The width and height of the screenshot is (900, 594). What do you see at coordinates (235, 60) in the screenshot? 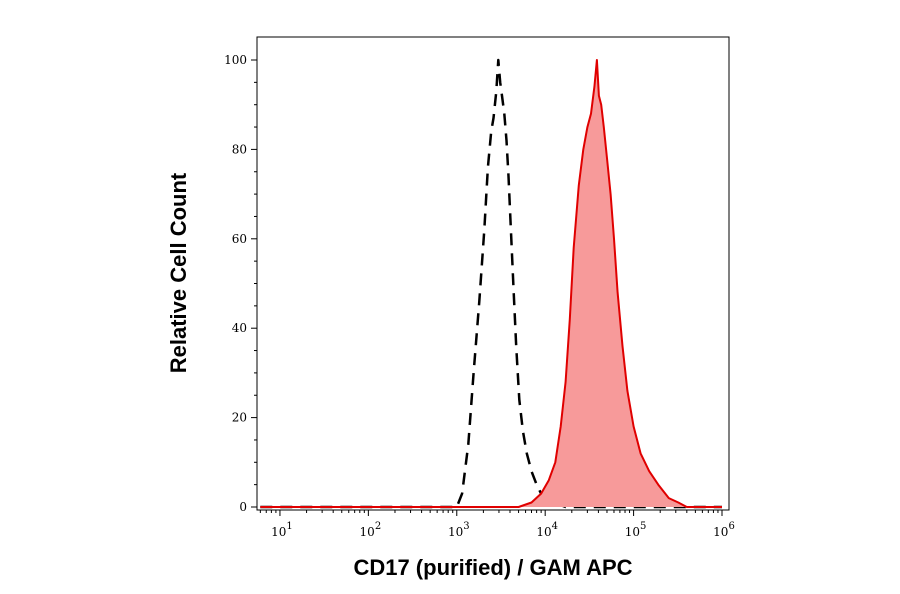
I see `y-tick-label: 100` at bounding box center [235, 60].